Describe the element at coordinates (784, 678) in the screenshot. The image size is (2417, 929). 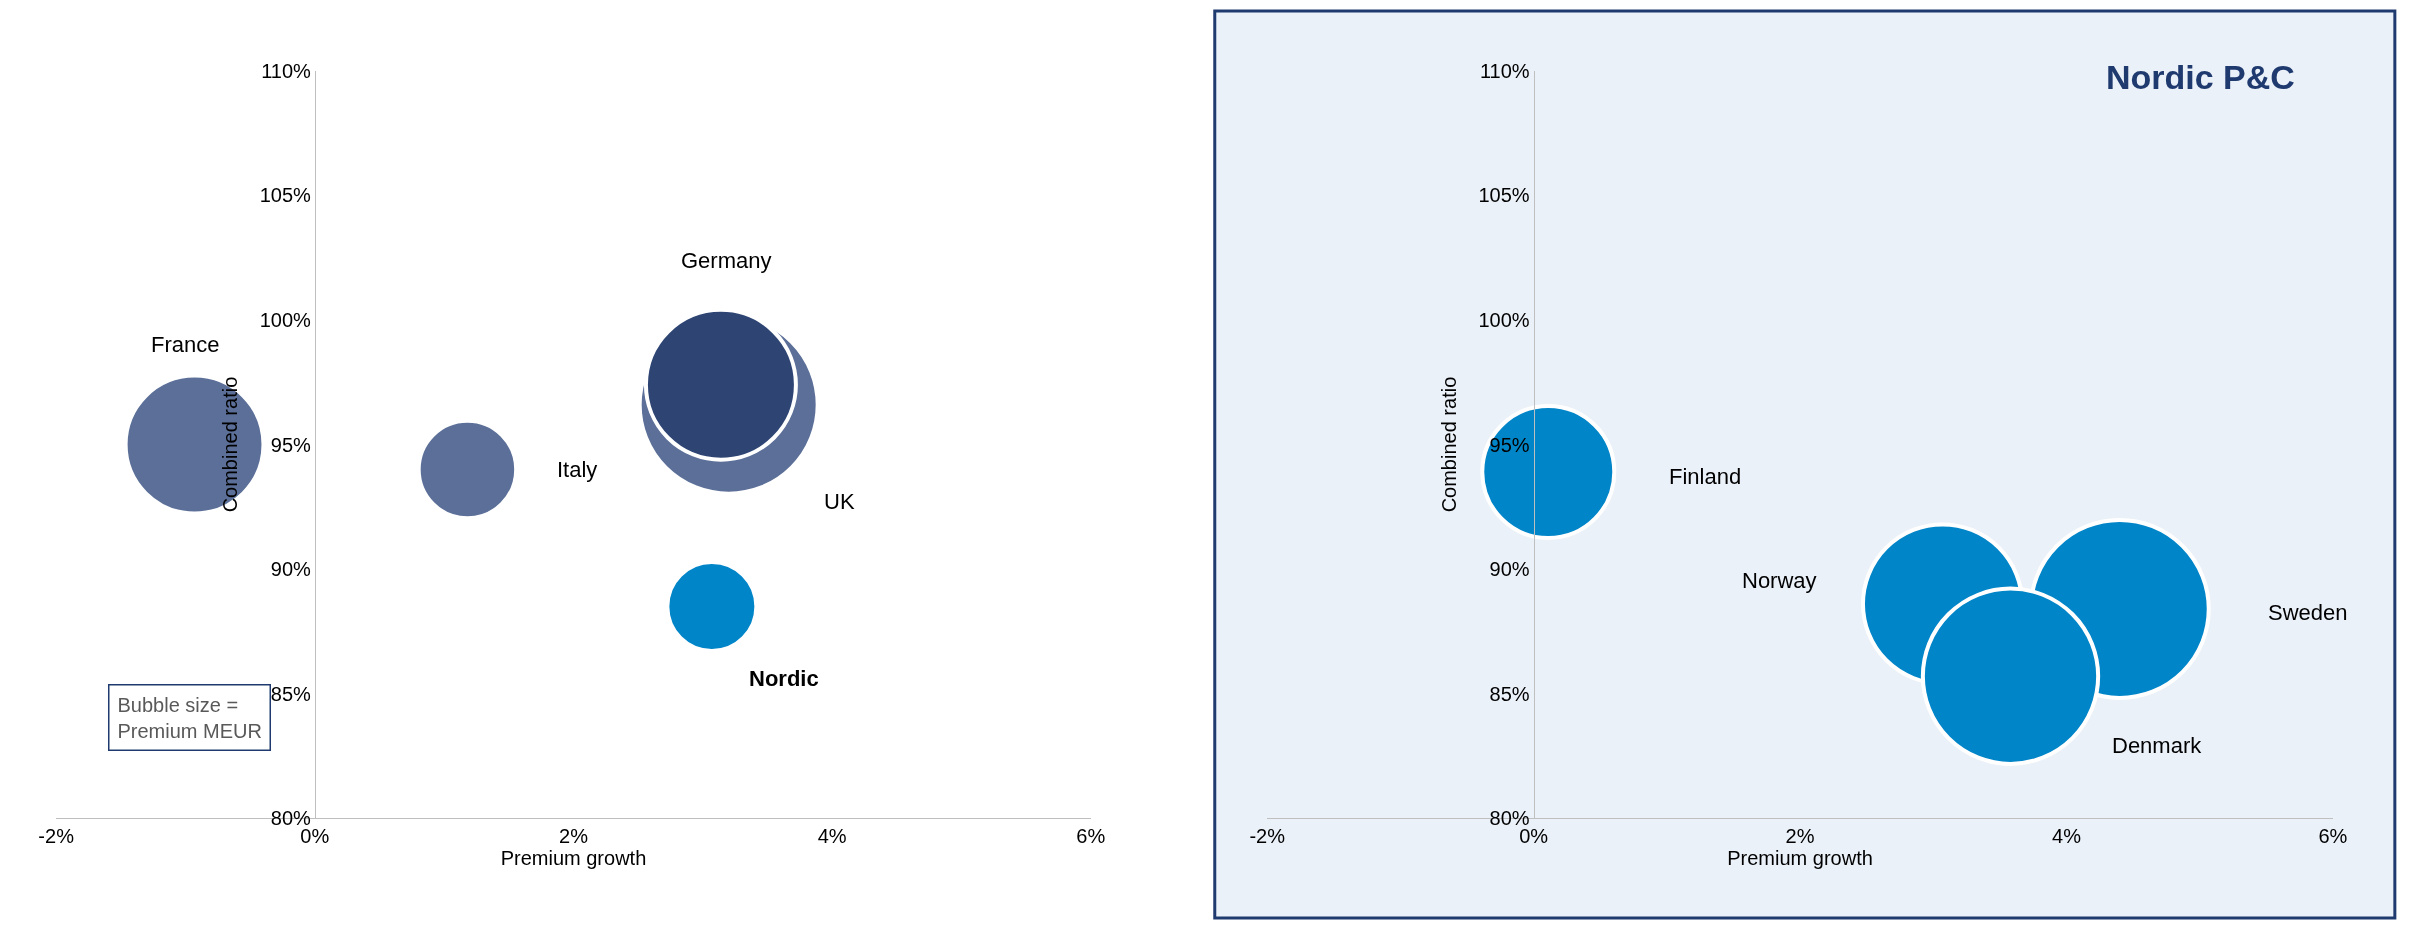
I see `series-label: Nordic` at that location.